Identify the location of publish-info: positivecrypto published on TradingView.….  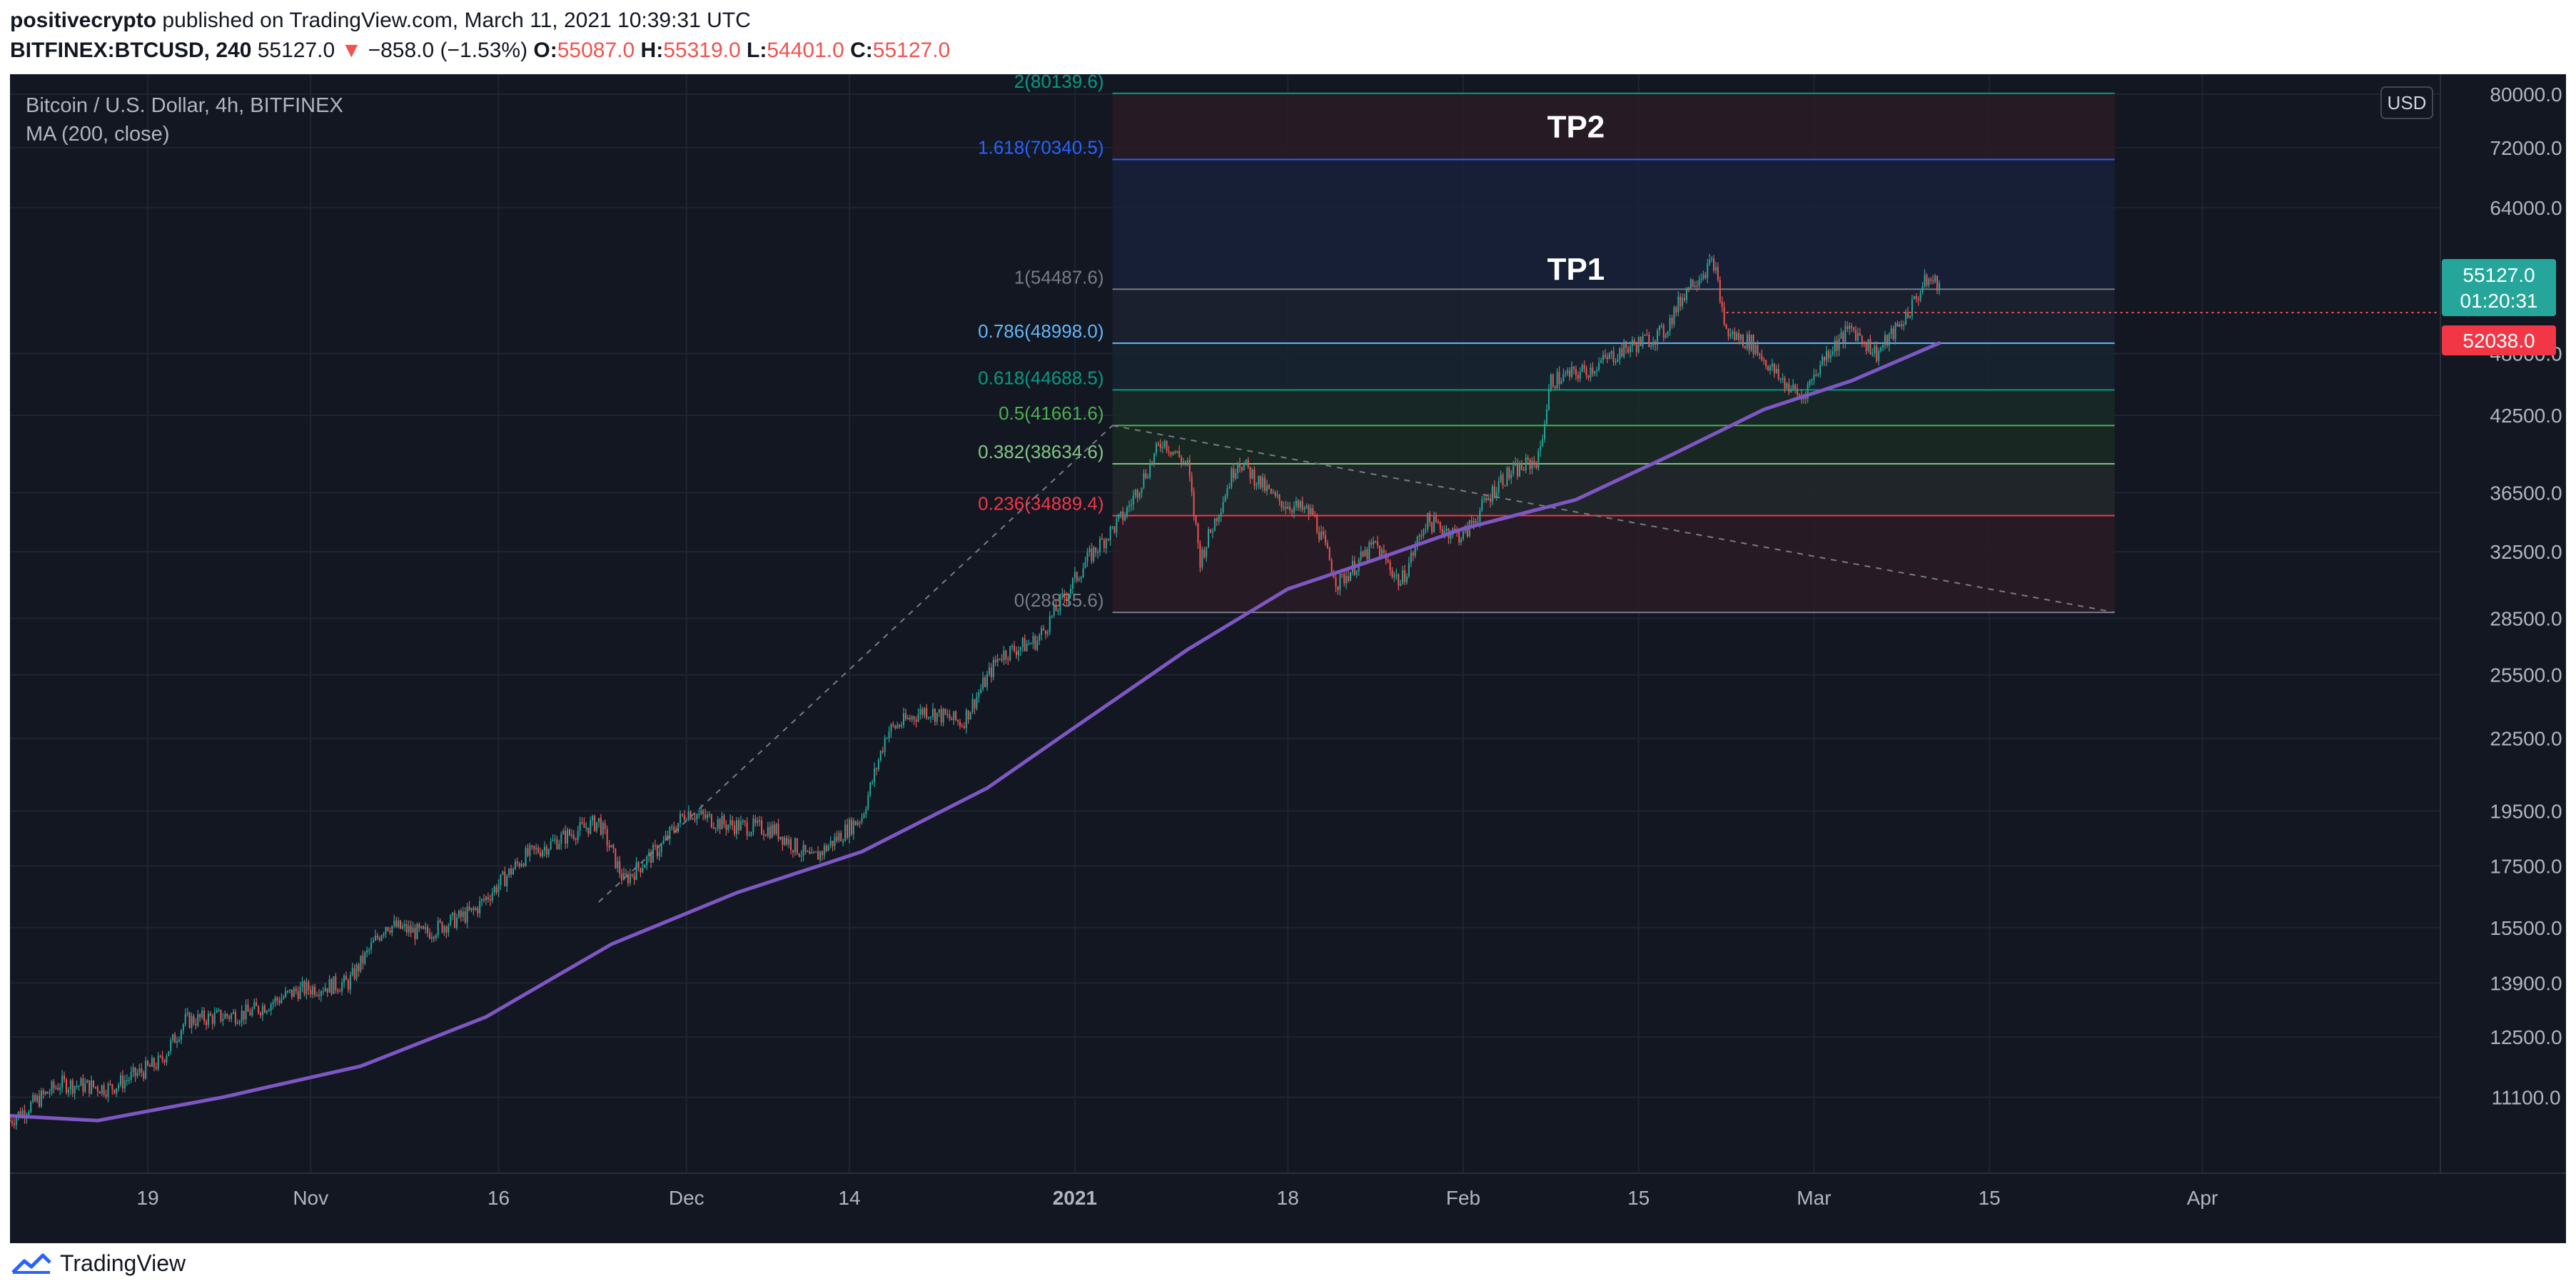
(380, 21).